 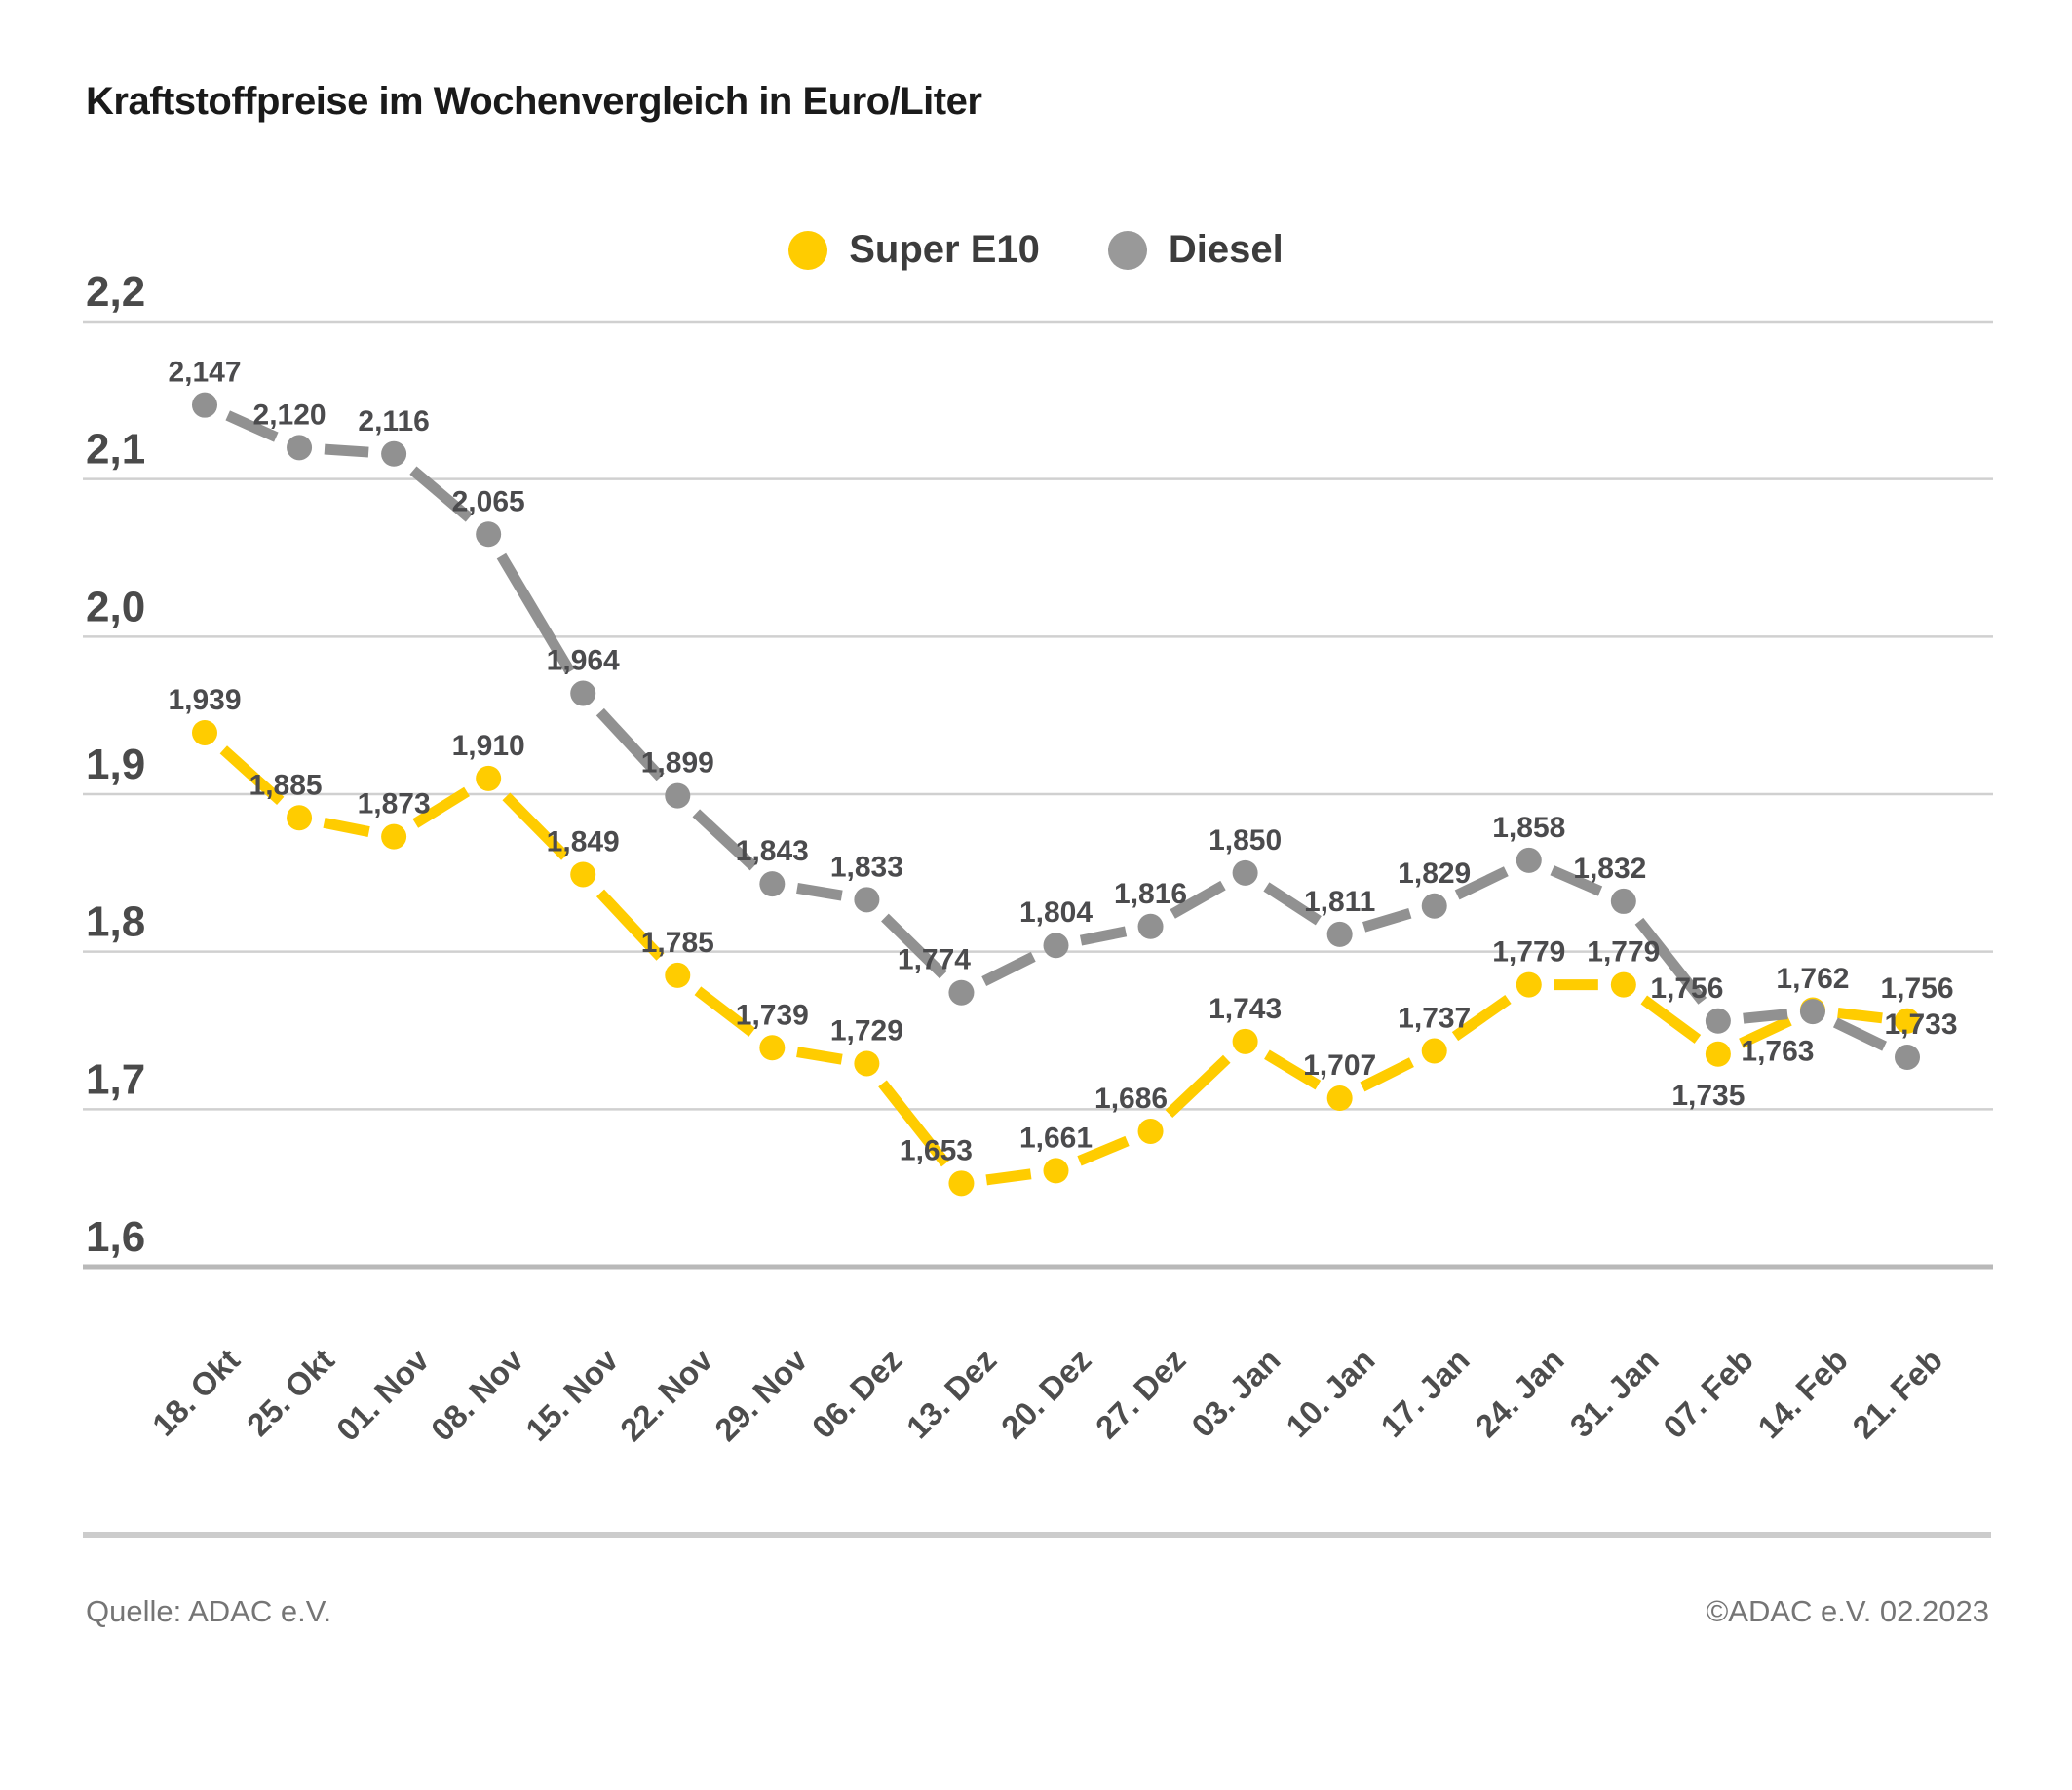 I want to click on footer-copyright: ©ADAC e.V. 02.2023, so click(x=1847, y=1611).